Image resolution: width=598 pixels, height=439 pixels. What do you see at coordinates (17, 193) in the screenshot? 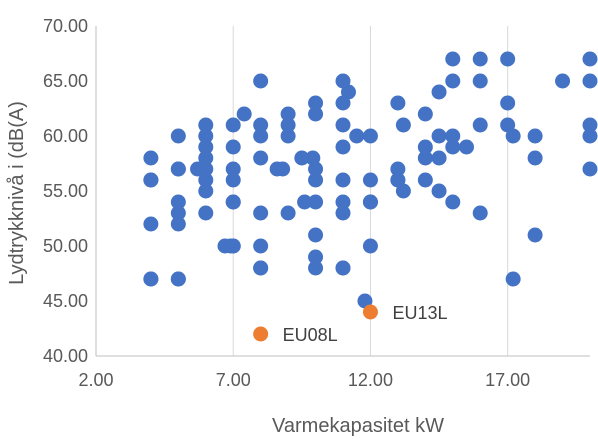
I see `y-axis-title: Lydtrykknivå i (dB(A)` at bounding box center [17, 193].